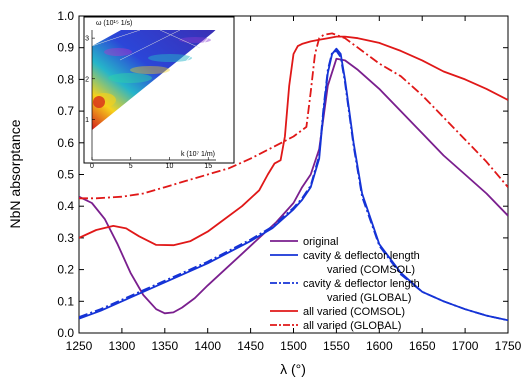  I want to click on y-tick-label: 0.3, so click(65, 238).